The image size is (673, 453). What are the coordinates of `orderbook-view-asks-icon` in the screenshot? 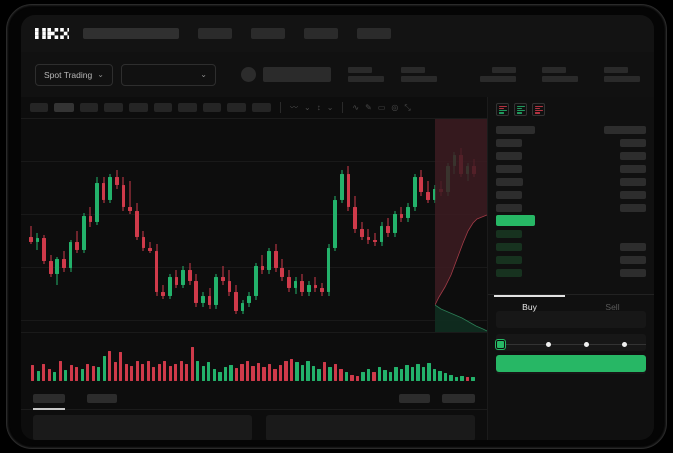 It's located at (538, 109).